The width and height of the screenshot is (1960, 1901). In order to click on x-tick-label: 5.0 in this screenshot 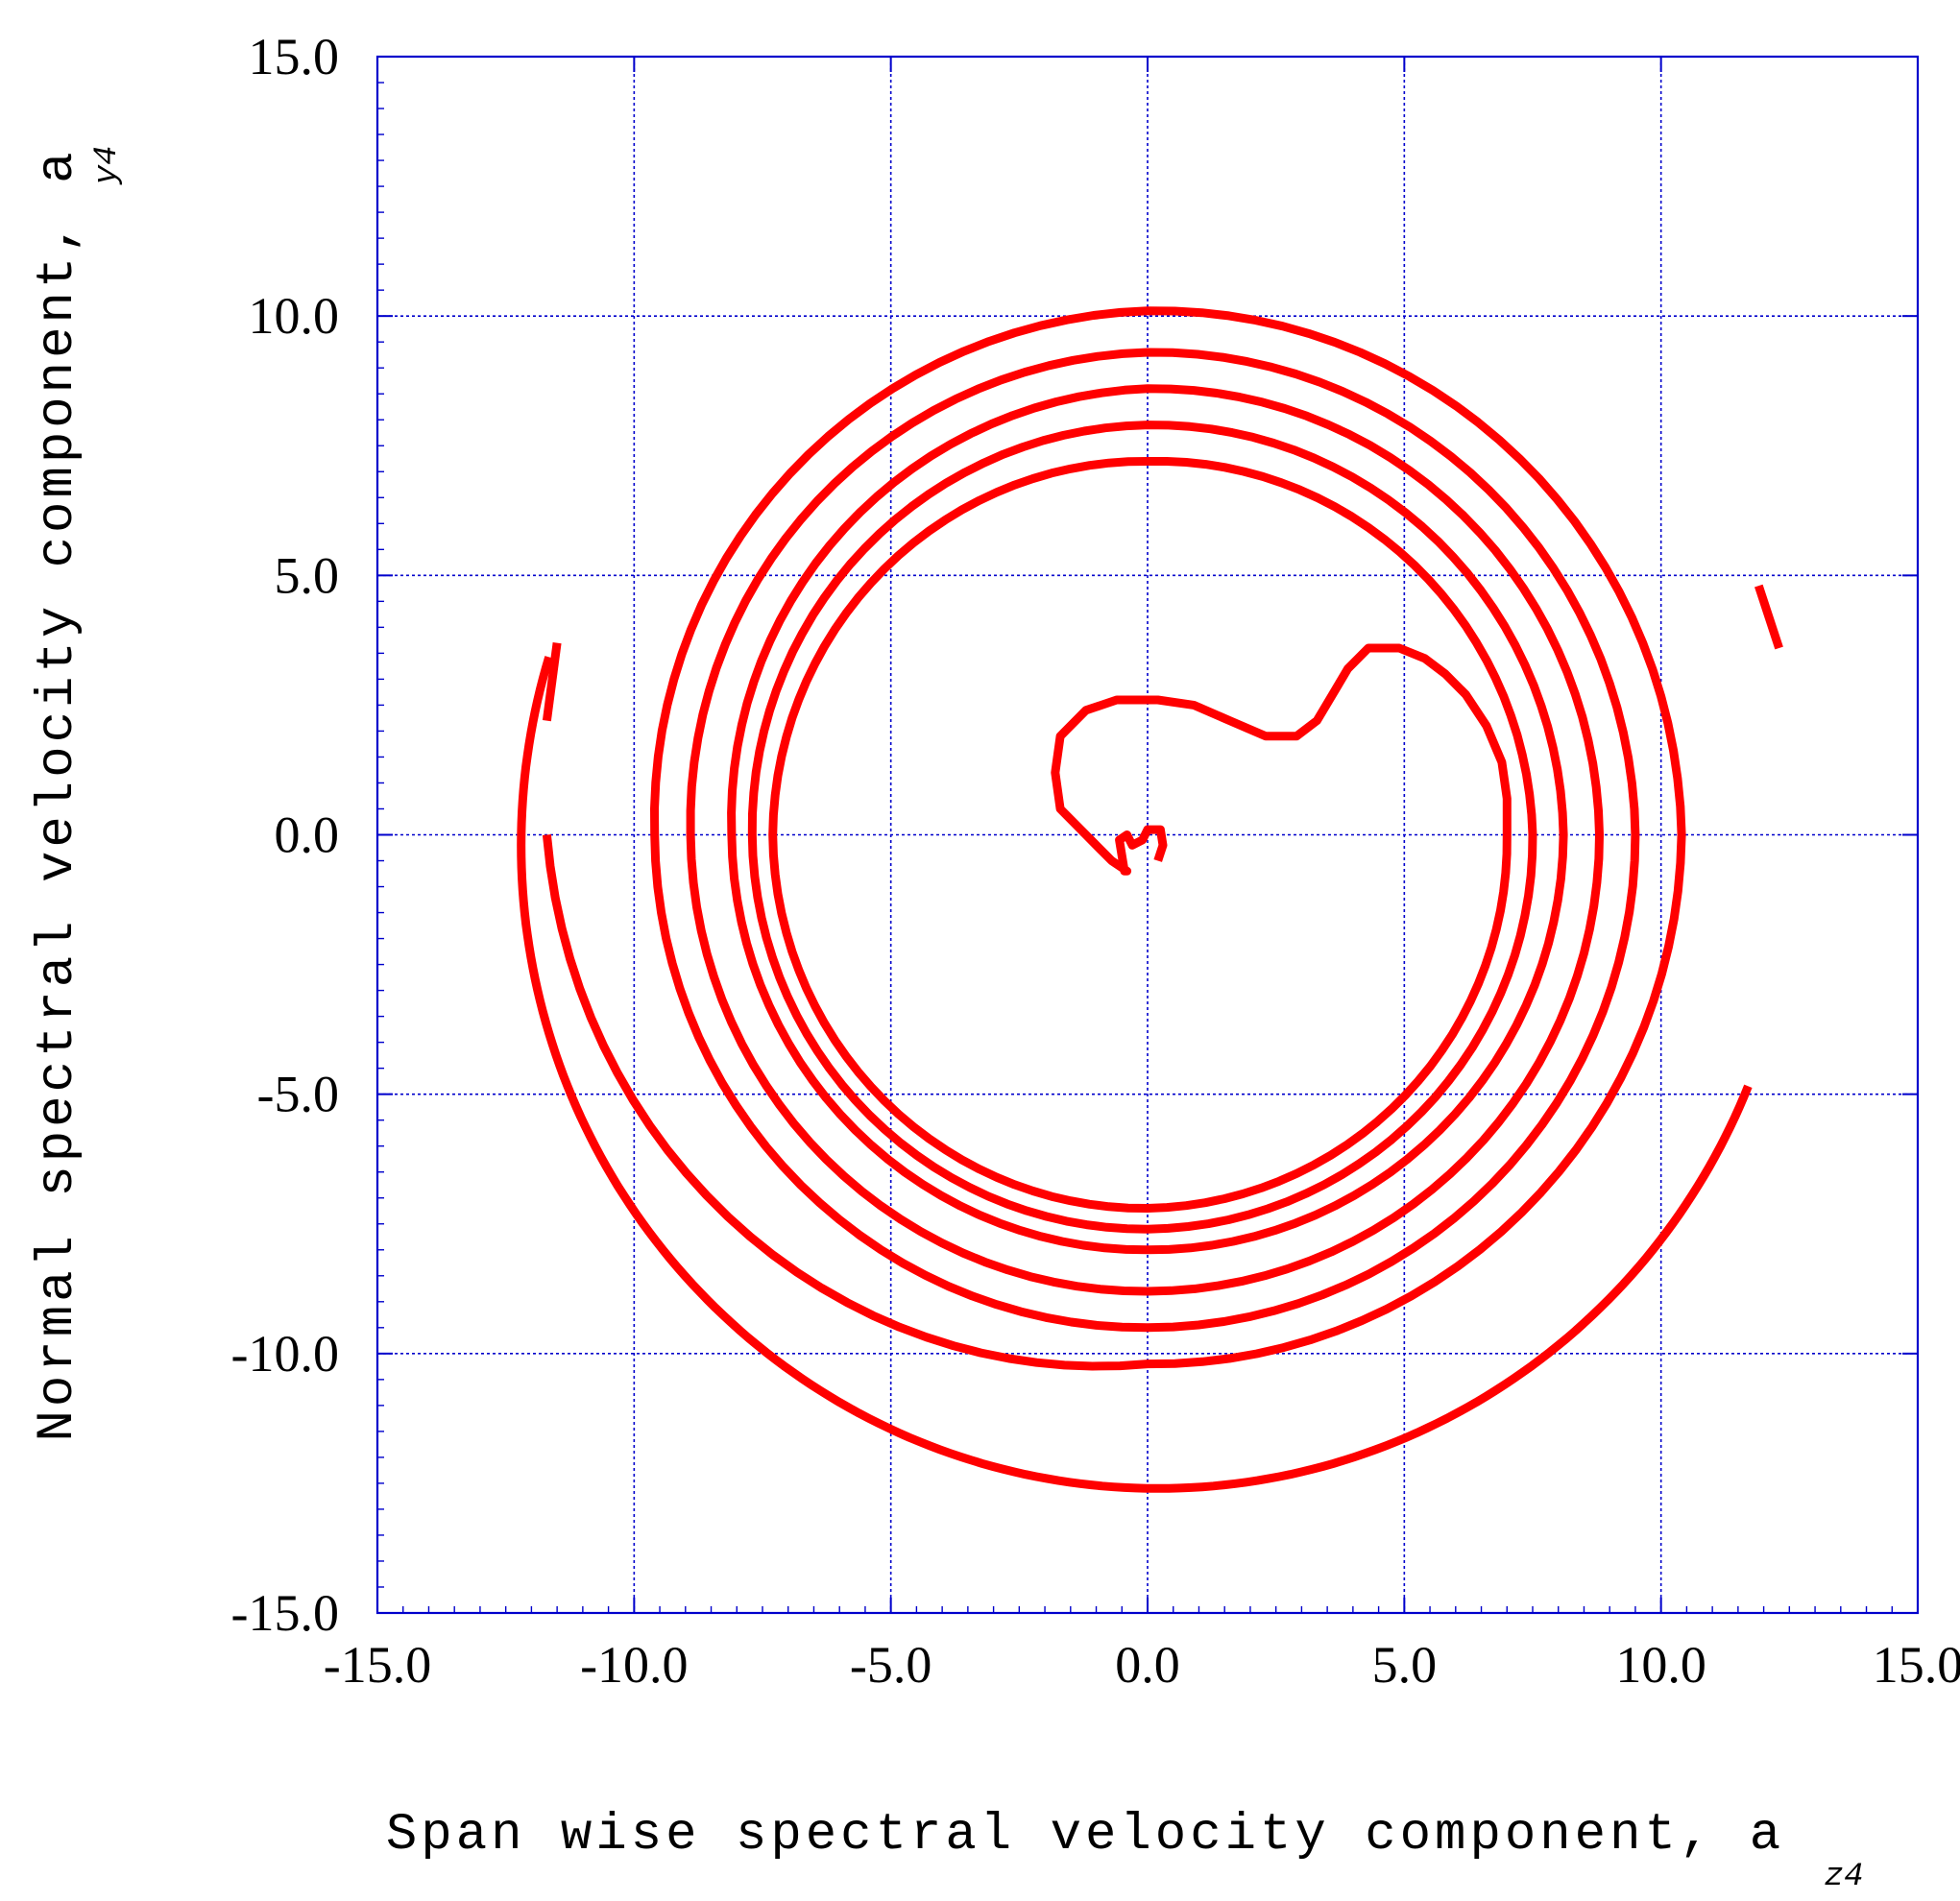, I will do `click(1405, 1665)`.